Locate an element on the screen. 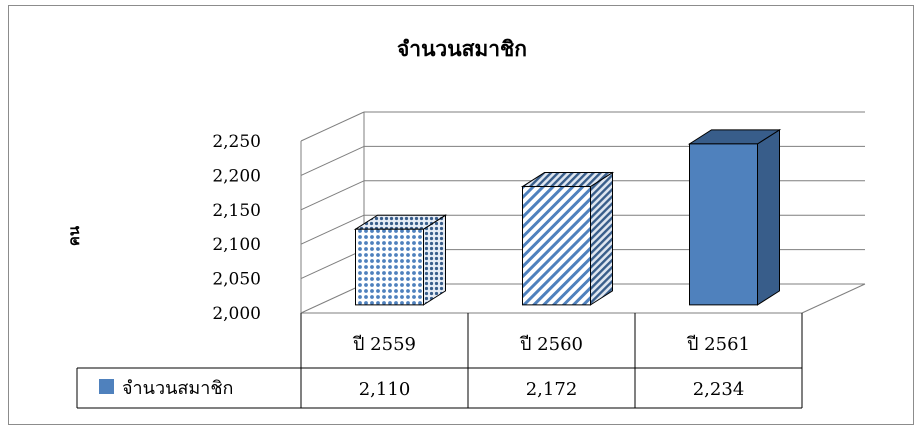 The image size is (920, 431). data-label: 2,172 is located at coordinates (552, 389).